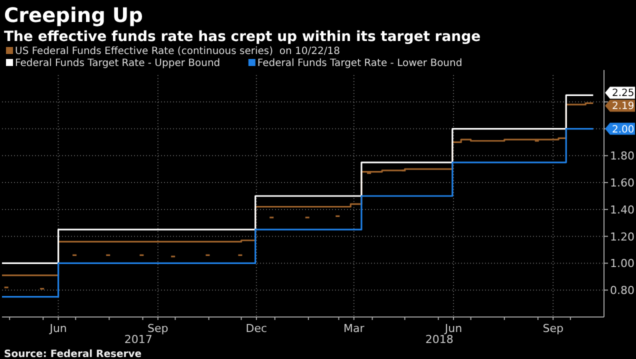 The width and height of the screenshot is (636, 359). Describe the element at coordinates (73, 354) in the screenshot. I see `source-note: Source: Federal Reserve` at that location.